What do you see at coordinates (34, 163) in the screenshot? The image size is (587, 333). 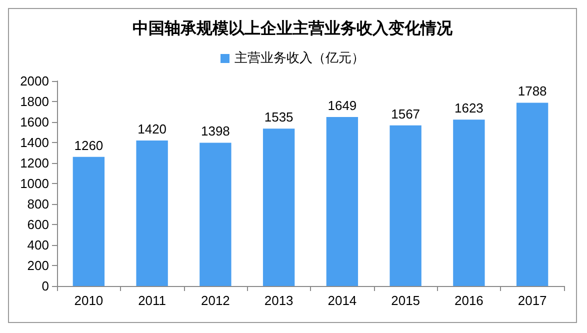 I see `y-tick-label: 1200` at bounding box center [34, 163].